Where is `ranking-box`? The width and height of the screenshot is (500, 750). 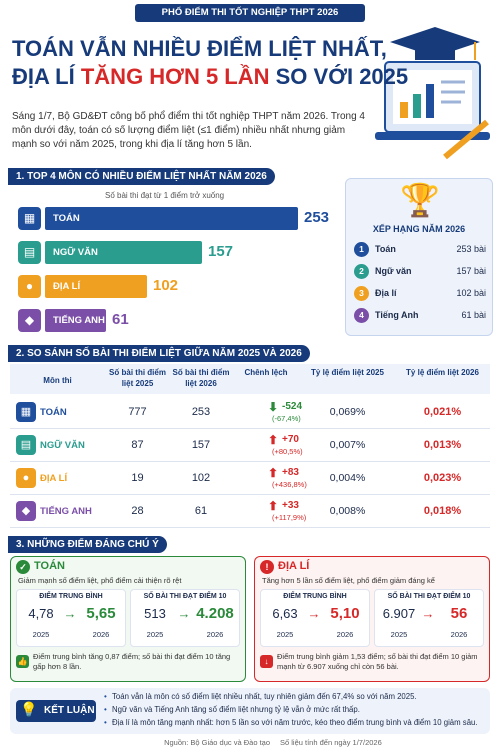 ranking-box is located at coordinates (419, 257).